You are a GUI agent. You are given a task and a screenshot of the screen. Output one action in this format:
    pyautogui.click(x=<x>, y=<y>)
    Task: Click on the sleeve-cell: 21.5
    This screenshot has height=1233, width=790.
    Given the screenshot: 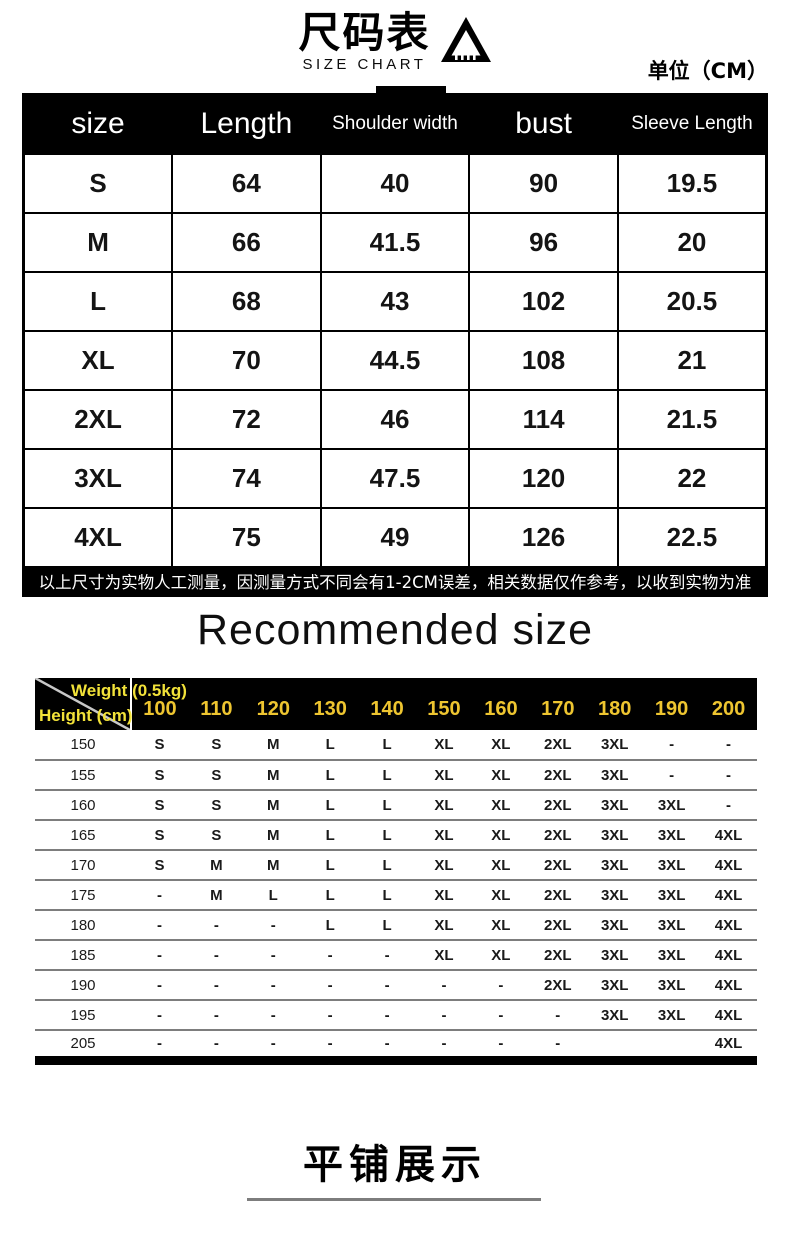 What is the action you would take?
    pyautogui.click(x=692, y=419)
    